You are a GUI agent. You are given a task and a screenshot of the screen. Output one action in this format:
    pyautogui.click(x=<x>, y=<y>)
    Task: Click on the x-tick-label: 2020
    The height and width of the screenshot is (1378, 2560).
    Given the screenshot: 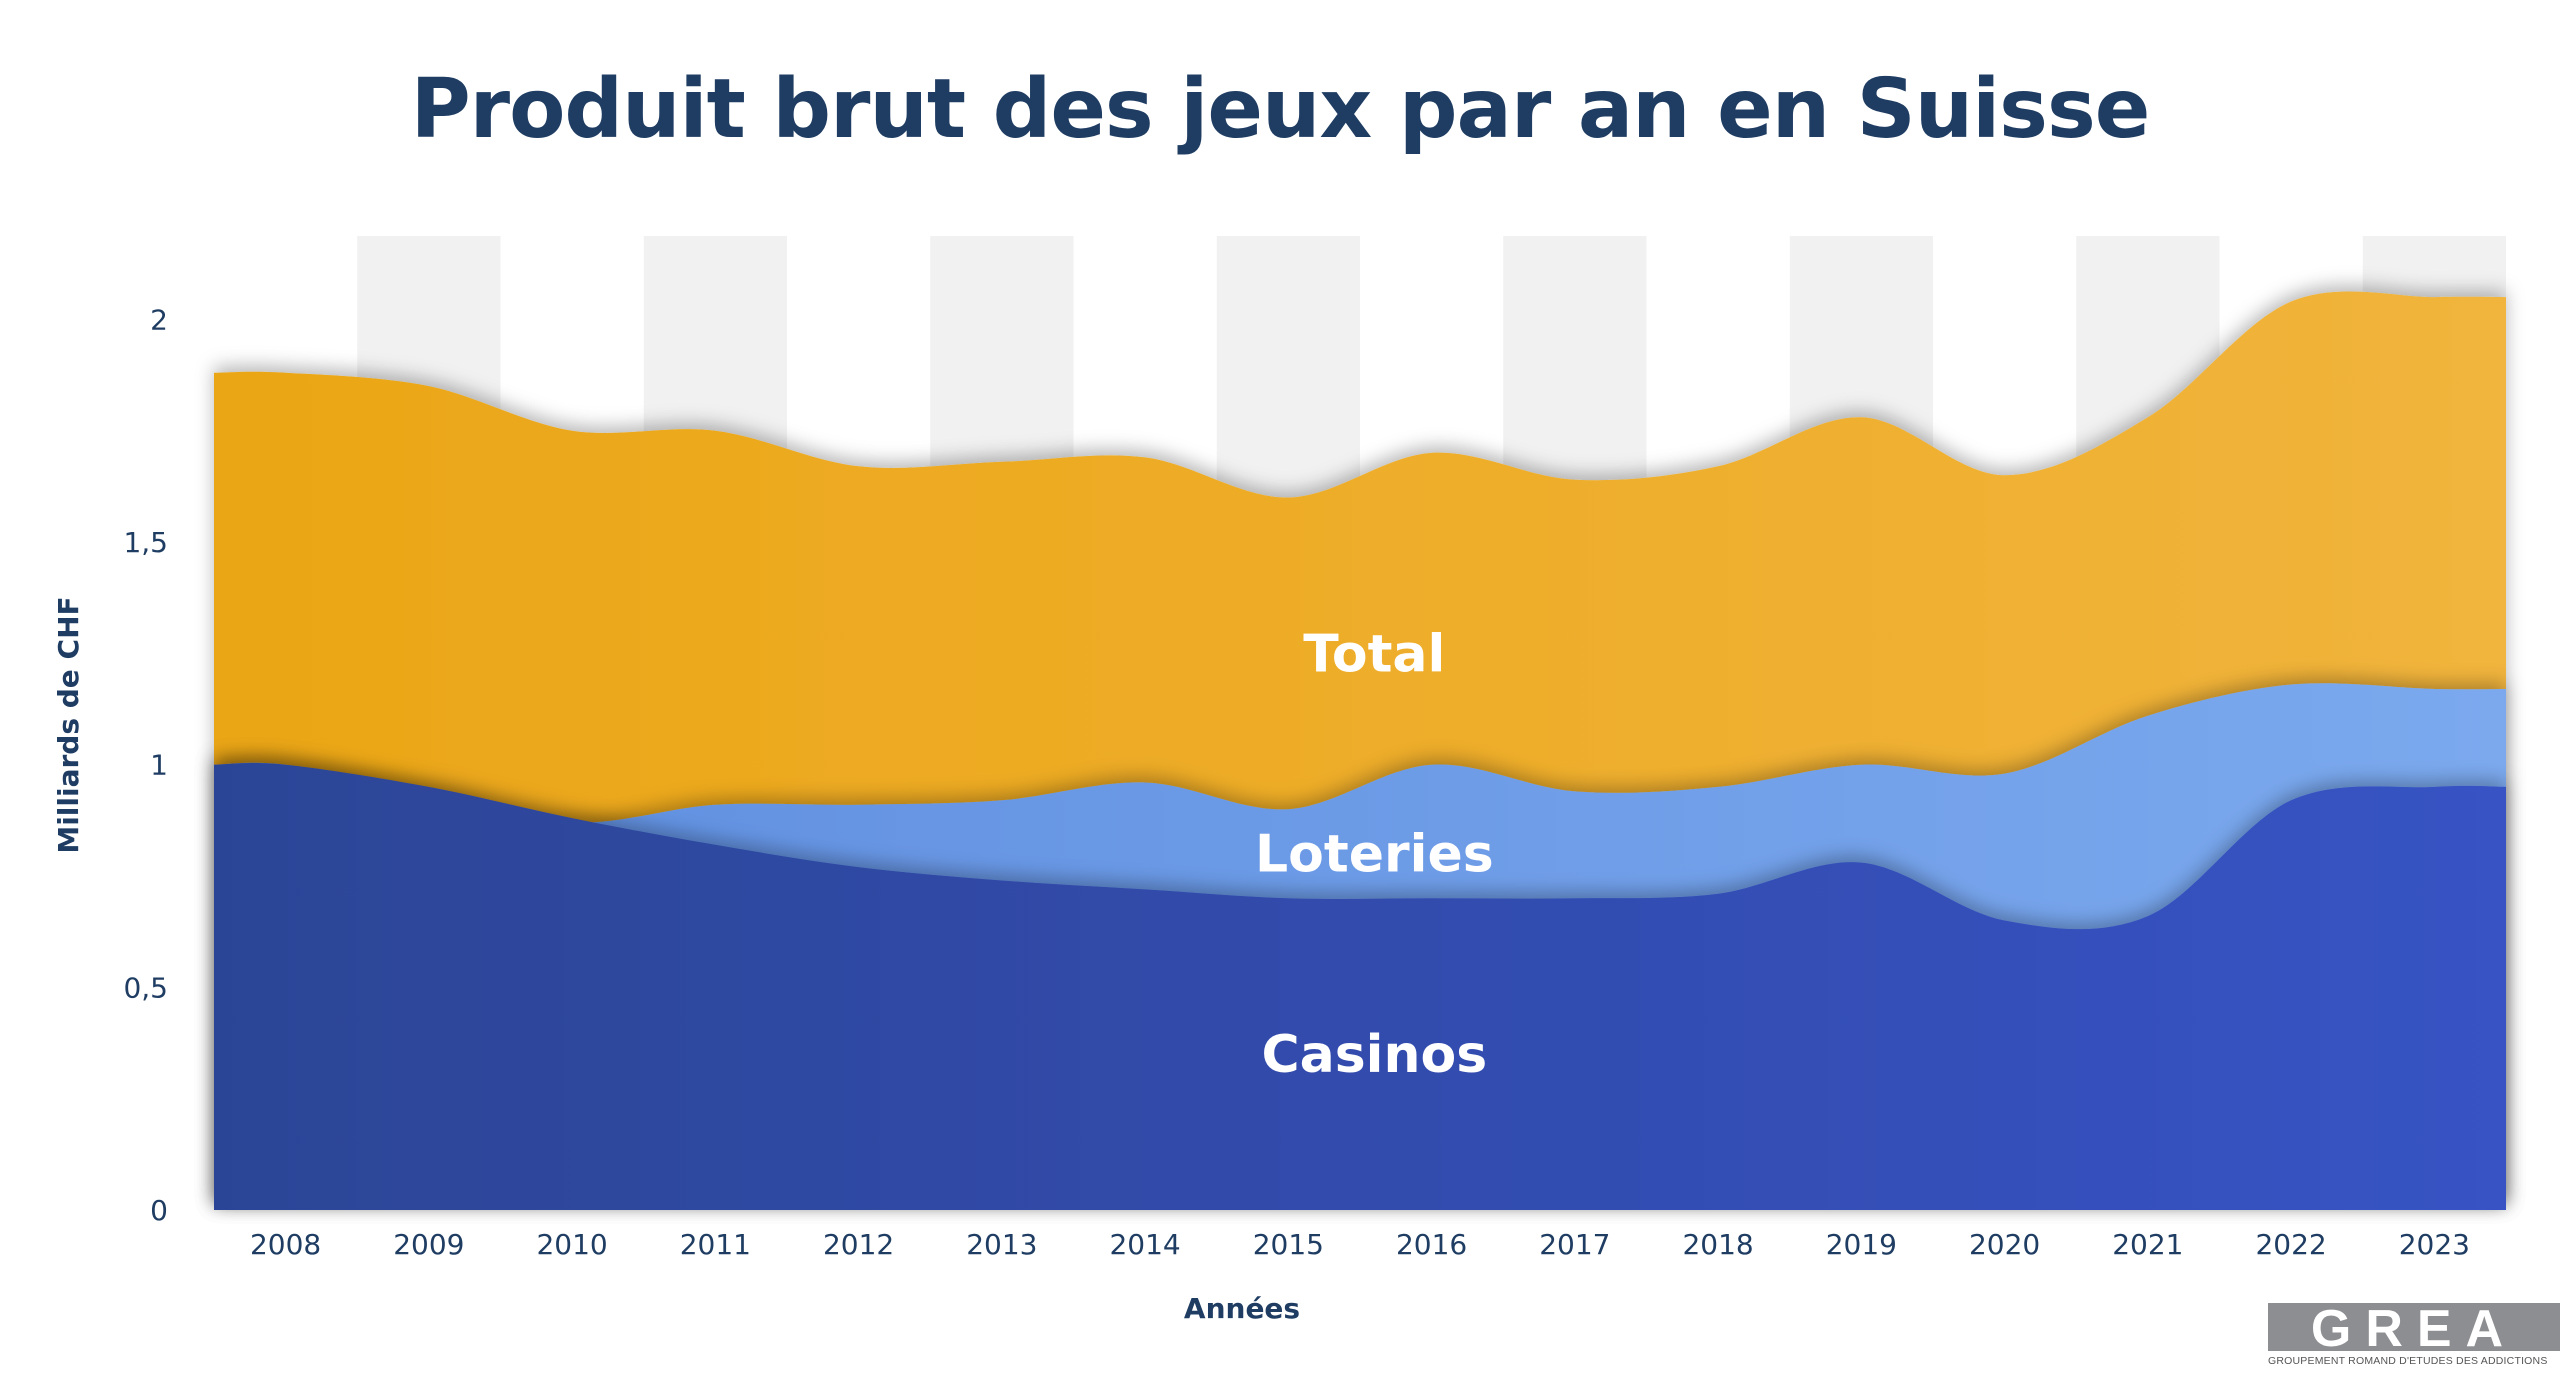 What is the action you would take?
    pyautogui.click(x=2004, y=1244)
    